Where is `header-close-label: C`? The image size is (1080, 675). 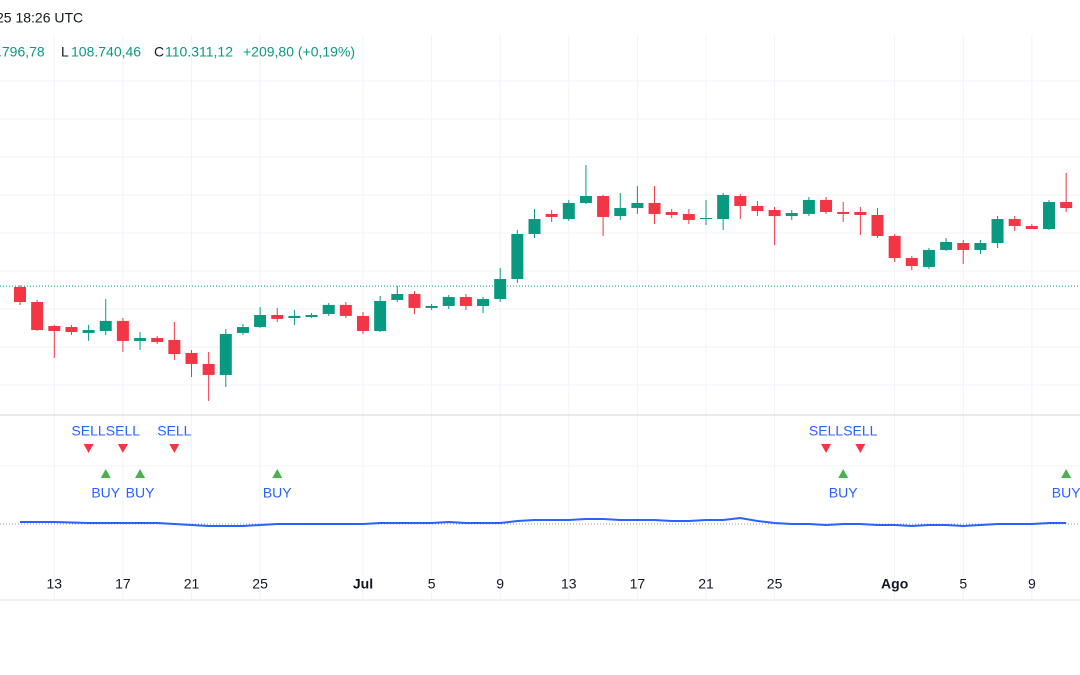
header-close-label: C is located at coordinates (159, 52).